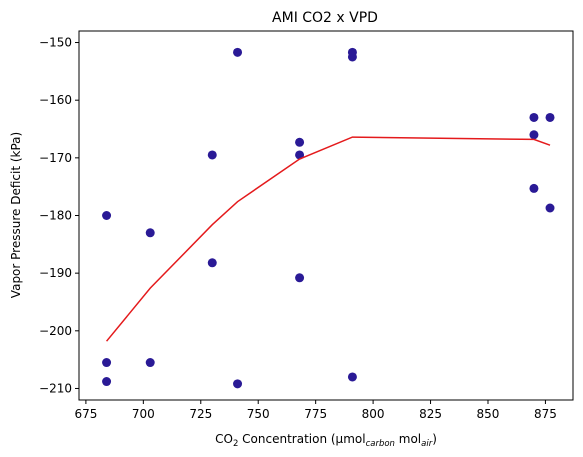  What do you see at coordinates (430, 414) in the screenshot?
I see `x-tick-label-825: 825` at bounding box center [430, 414].